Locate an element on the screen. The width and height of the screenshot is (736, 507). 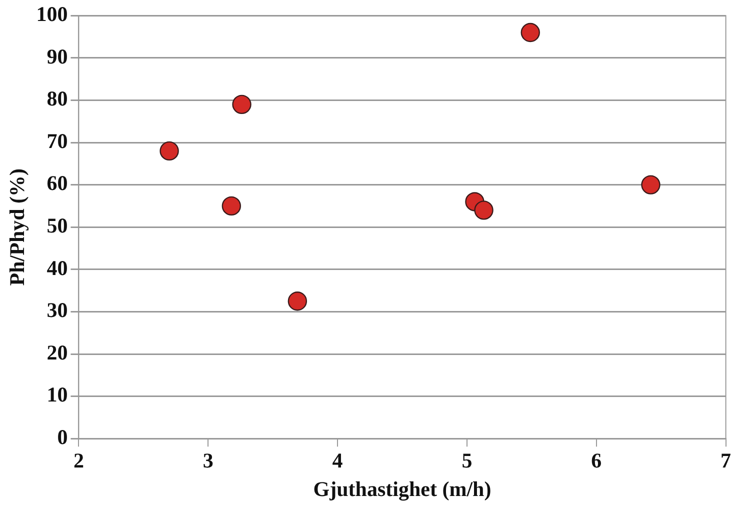
x-tick-label: 2 is located at coordinates (78, 460).